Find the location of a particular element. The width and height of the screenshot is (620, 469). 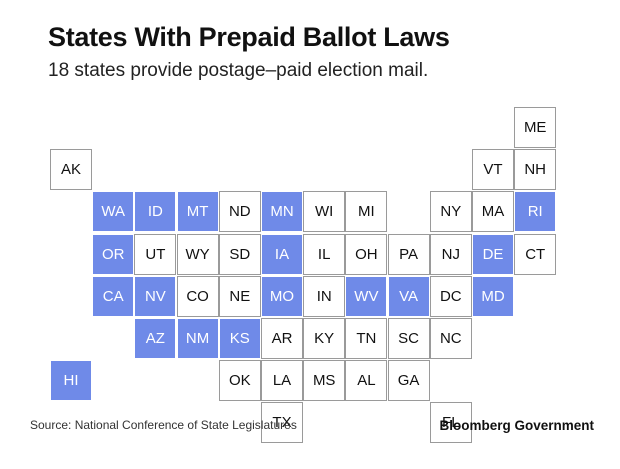

state-tile-az: AZ is located at coordinates (155, 338).